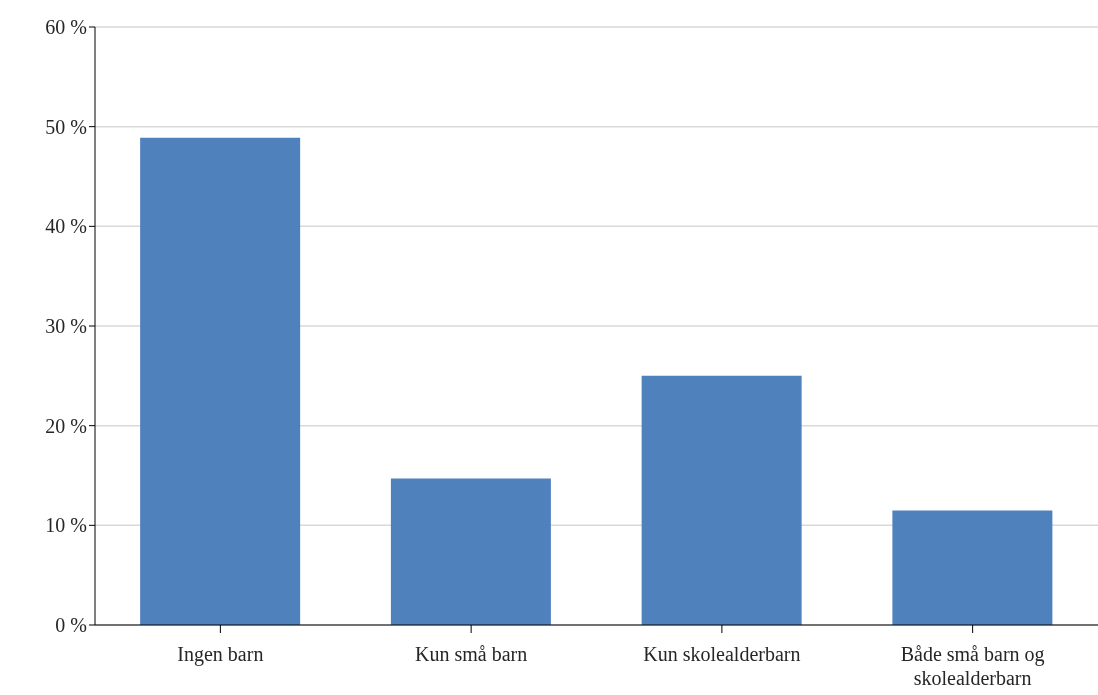 This screenshot has height=695, width=1098. Describe the element at coordinates (66, 126) in the screenshot. I see `y-tick-label: 50 %` at that location.